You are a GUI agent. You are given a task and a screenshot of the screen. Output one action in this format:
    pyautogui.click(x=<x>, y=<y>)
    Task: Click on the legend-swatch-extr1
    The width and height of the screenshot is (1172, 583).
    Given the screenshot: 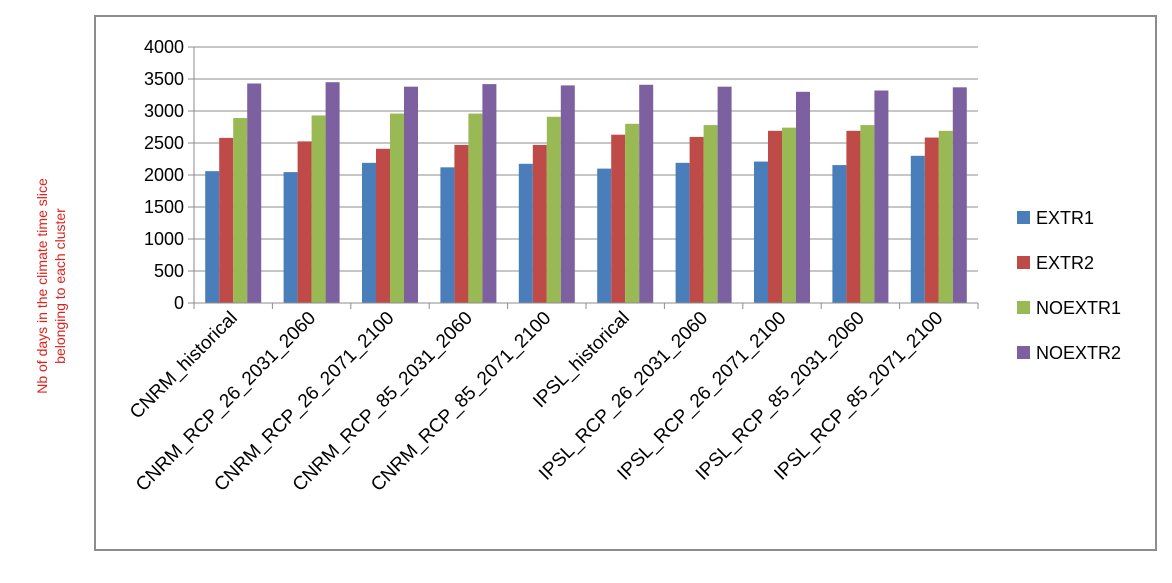 What is the action you would take?
    pyautogui.click(x=1023, y=217)
    